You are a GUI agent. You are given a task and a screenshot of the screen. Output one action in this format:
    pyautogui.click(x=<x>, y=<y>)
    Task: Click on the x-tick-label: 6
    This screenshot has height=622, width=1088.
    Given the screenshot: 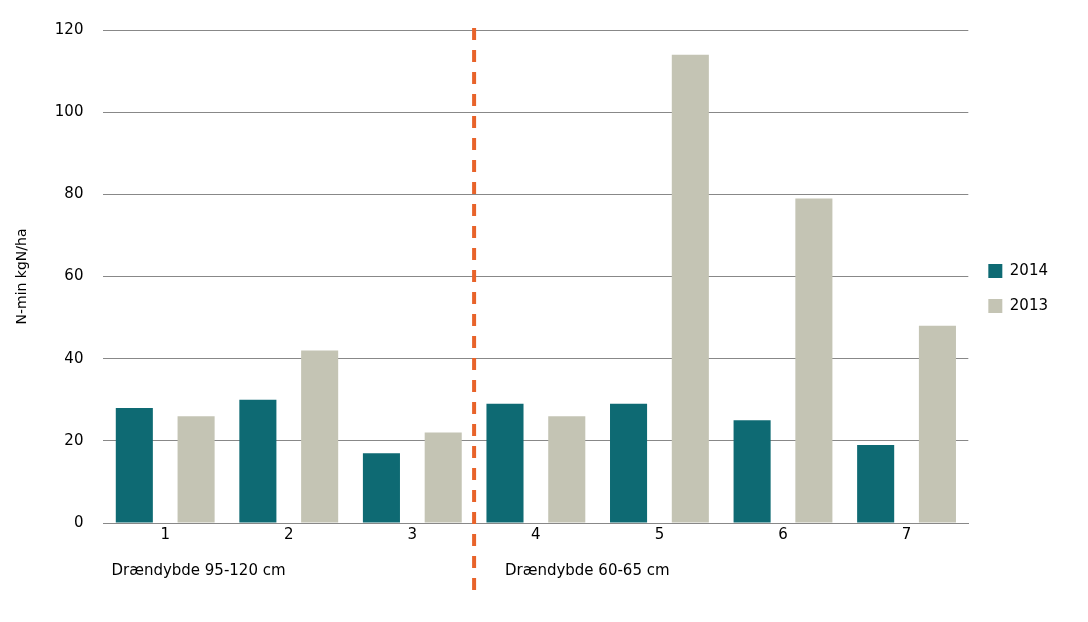 What is the action you would take?
    pyautogui.click(x=783, y=533)
    